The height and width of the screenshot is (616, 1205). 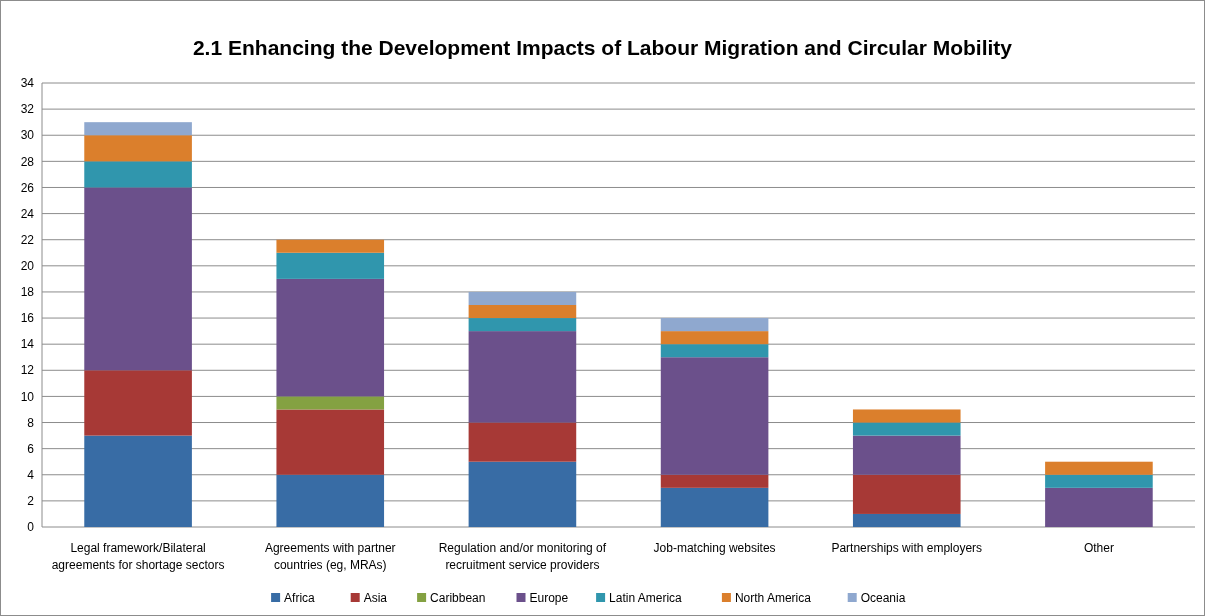 What do you see at coordinates (375, 598) in the screenshot?
I see `legend-label: Asia` at bounding box center [375, 598].